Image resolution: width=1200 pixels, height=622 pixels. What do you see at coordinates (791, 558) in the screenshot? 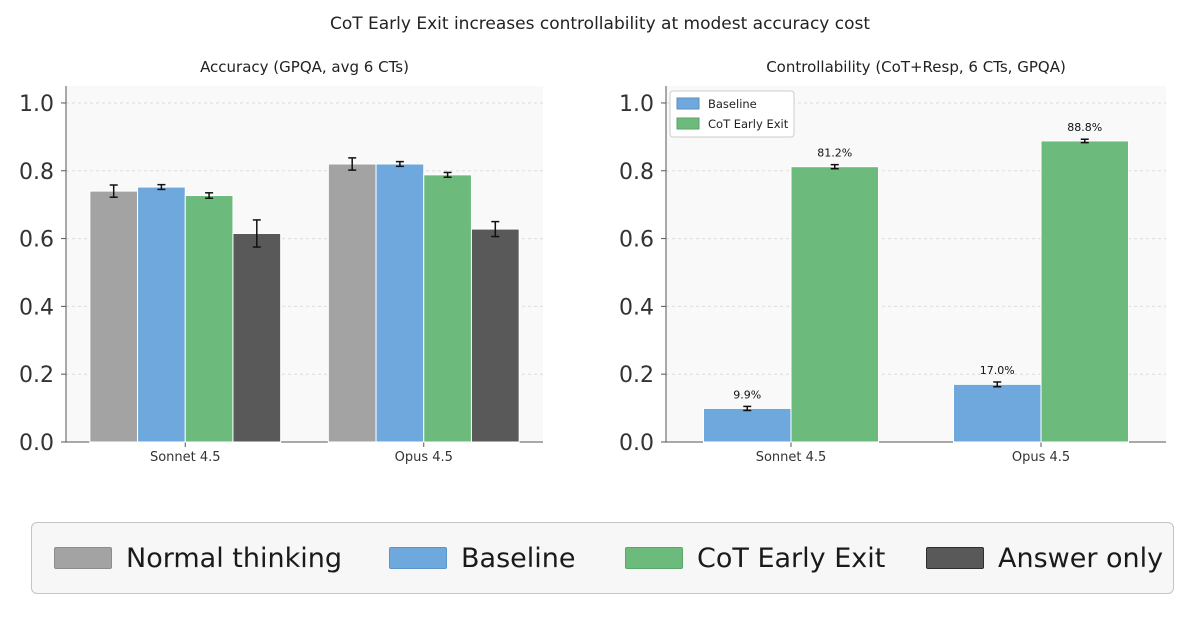
I see `legend-label-cot-early-exit: CoT Early Exit` at bounding box center [791, 558].